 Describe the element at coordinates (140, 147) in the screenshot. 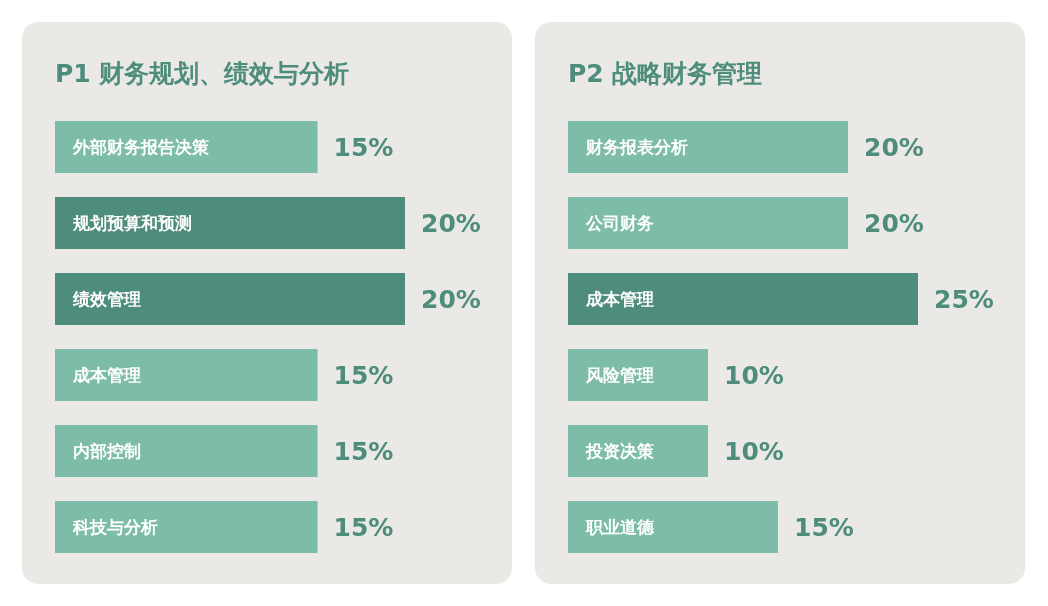

I see `y-tick-label: 外部财务报告决策` at that location.